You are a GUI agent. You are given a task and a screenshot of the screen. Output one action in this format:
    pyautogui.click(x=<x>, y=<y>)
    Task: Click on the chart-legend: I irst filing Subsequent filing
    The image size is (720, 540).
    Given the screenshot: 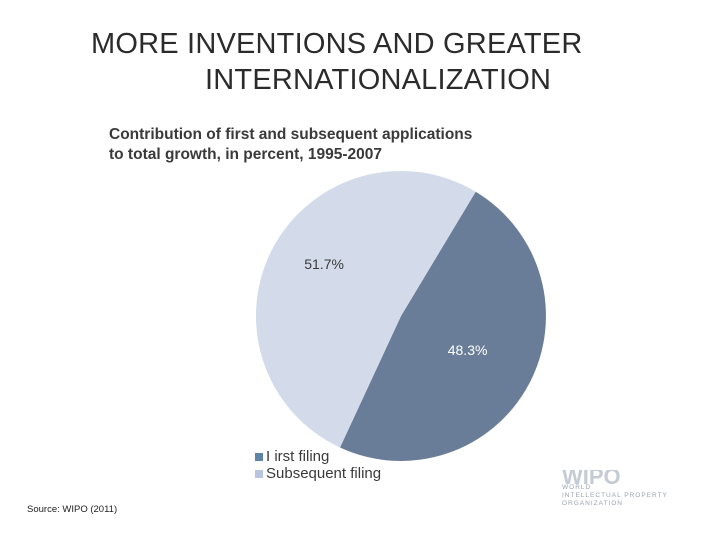 What is the action you would take?
    pyautogui.click(x=318, y=465)
    